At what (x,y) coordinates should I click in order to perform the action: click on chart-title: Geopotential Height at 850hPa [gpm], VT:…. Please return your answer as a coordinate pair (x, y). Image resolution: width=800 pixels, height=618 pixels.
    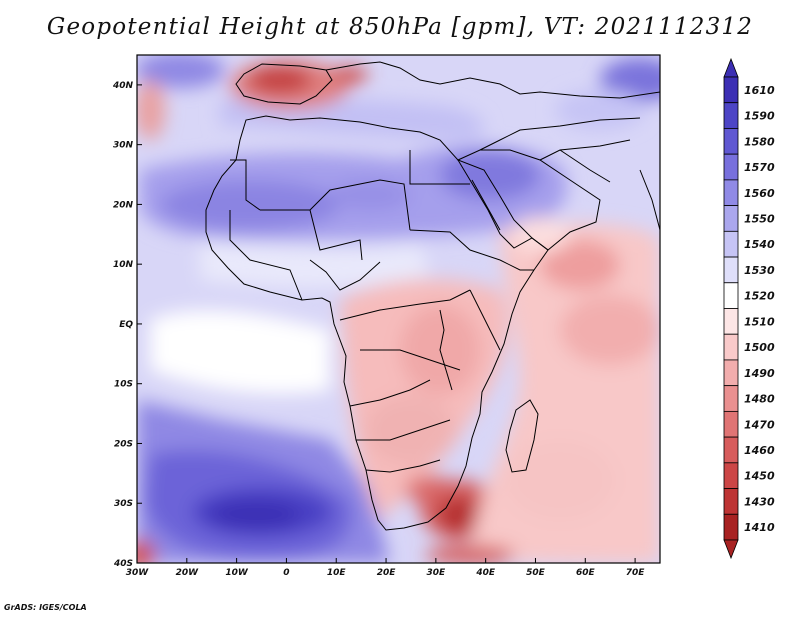
    Looking at the image, I should click on (400, 27).